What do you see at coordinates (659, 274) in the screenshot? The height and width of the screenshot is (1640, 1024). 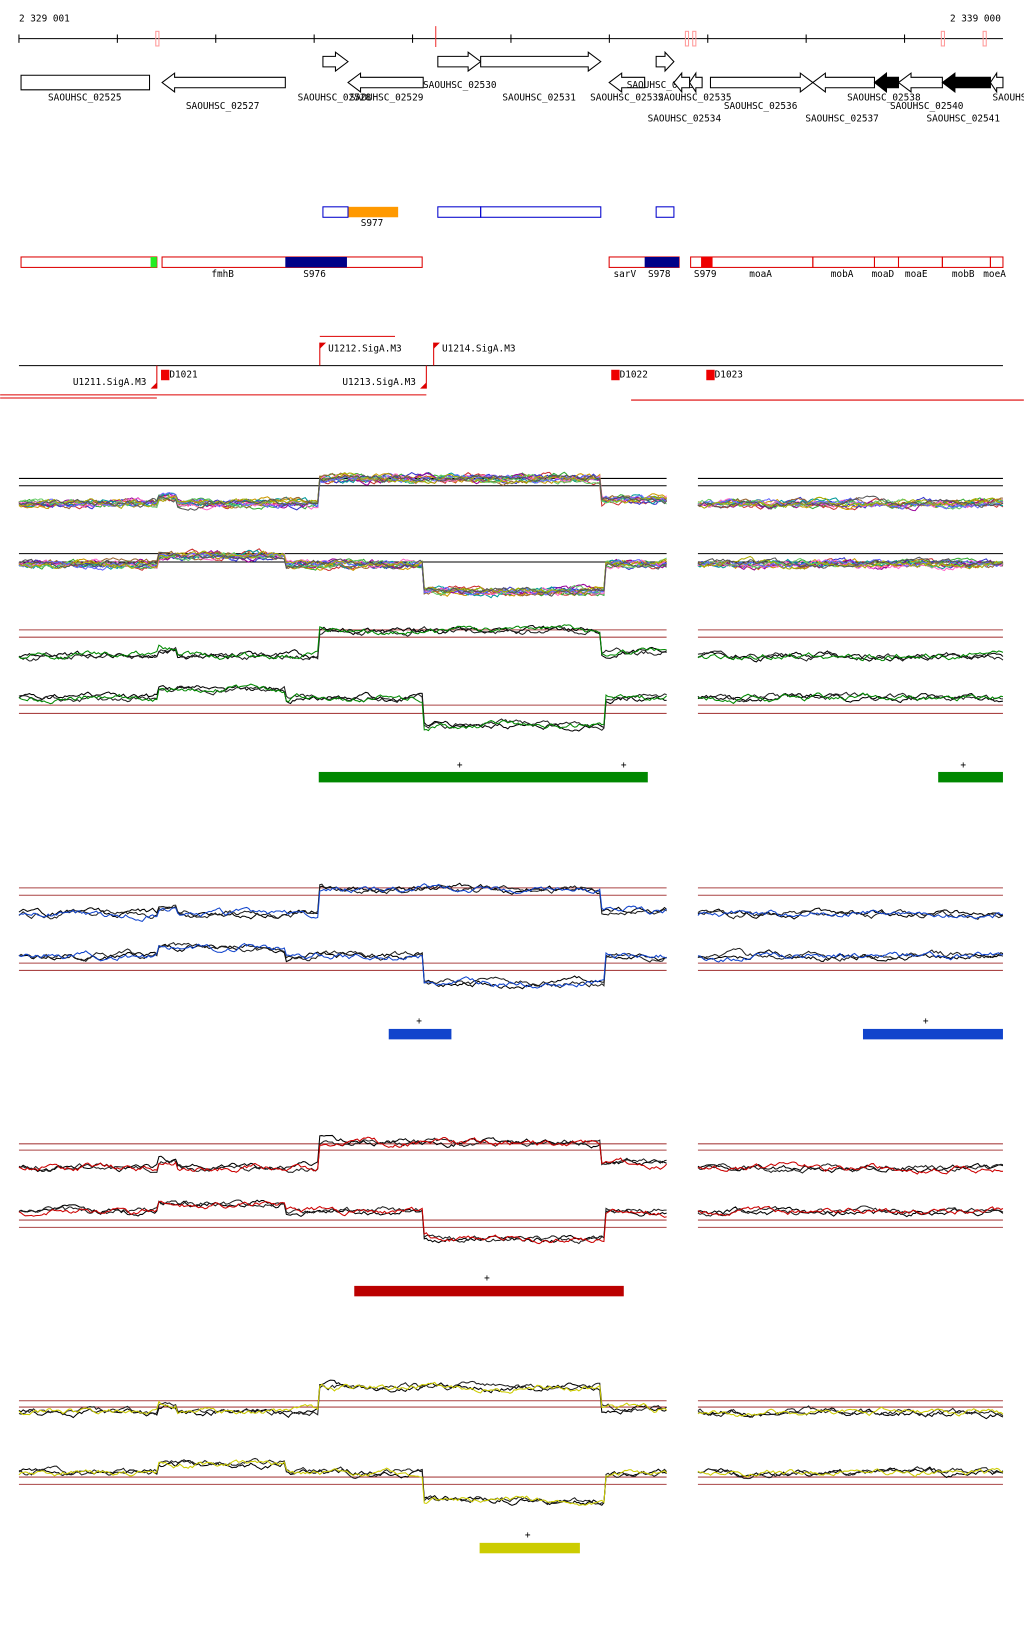 I see `feature-label: S978` at bounding box center [659, 274].